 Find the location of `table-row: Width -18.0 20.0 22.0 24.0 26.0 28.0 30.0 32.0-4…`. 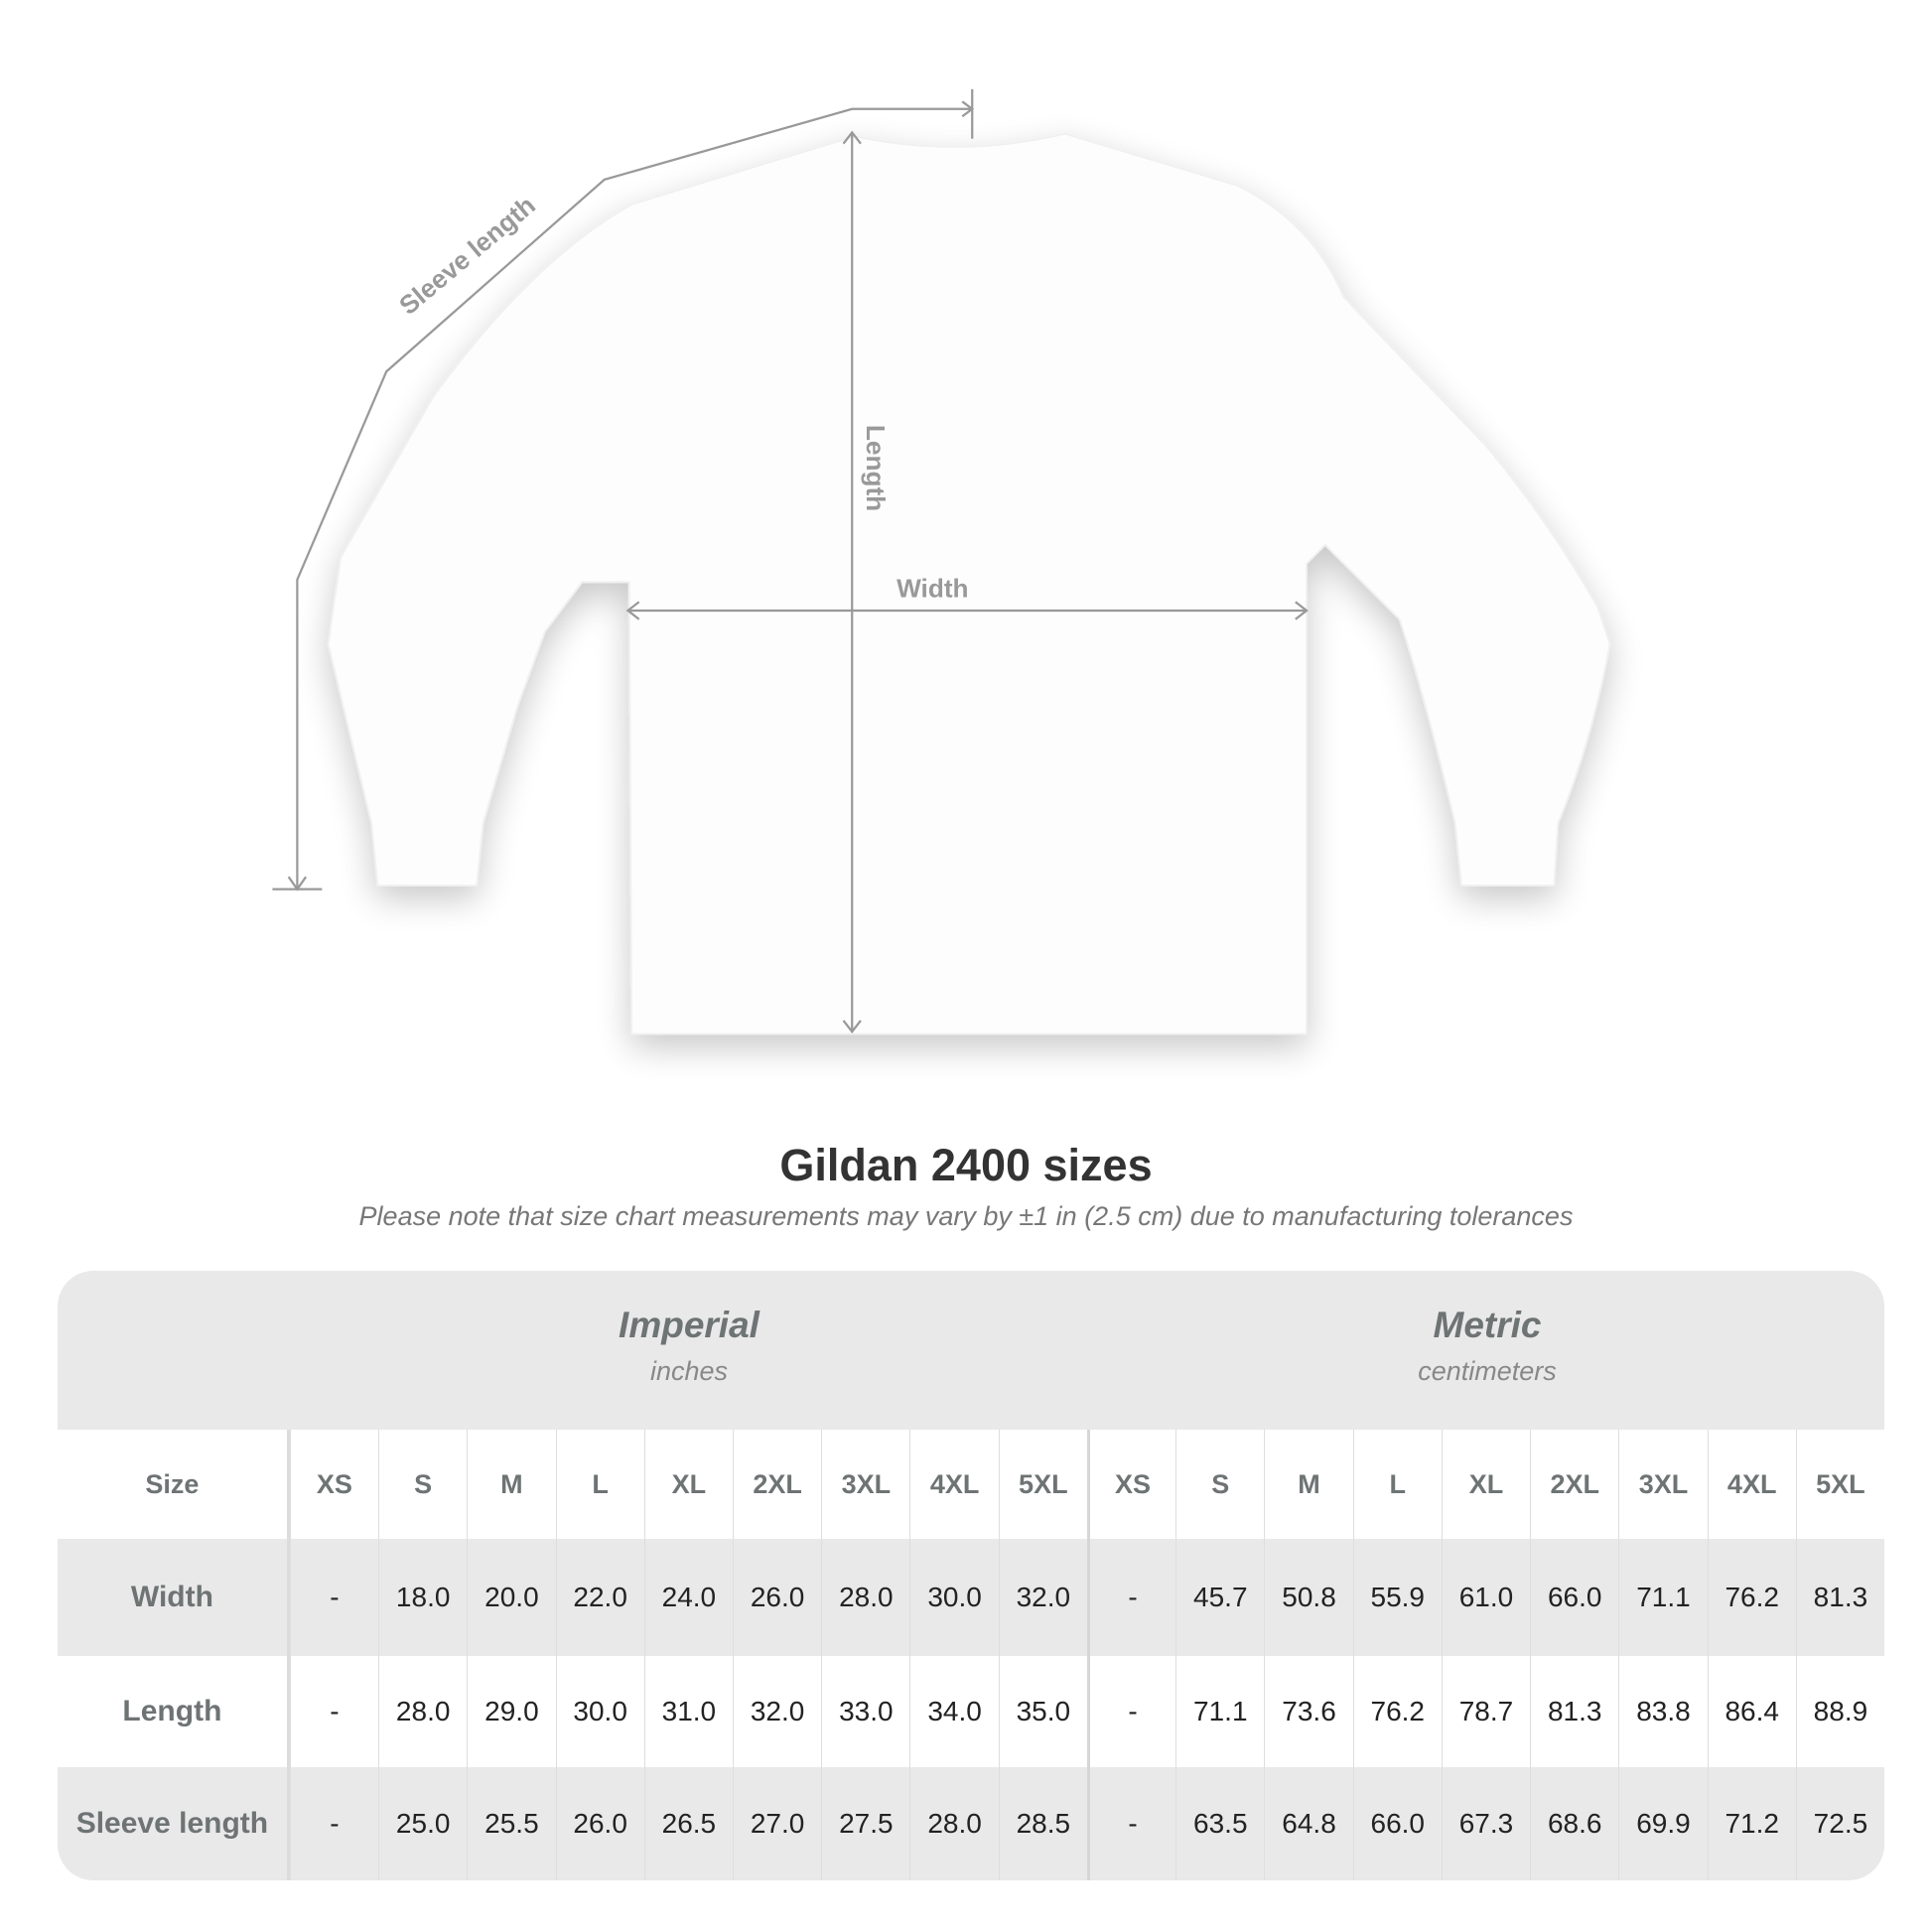

table-row: Width -18.0 20.0 22.0 24.0 26.0 28.0 30.0 32.0-4… is located at coordinates (971, 1597).